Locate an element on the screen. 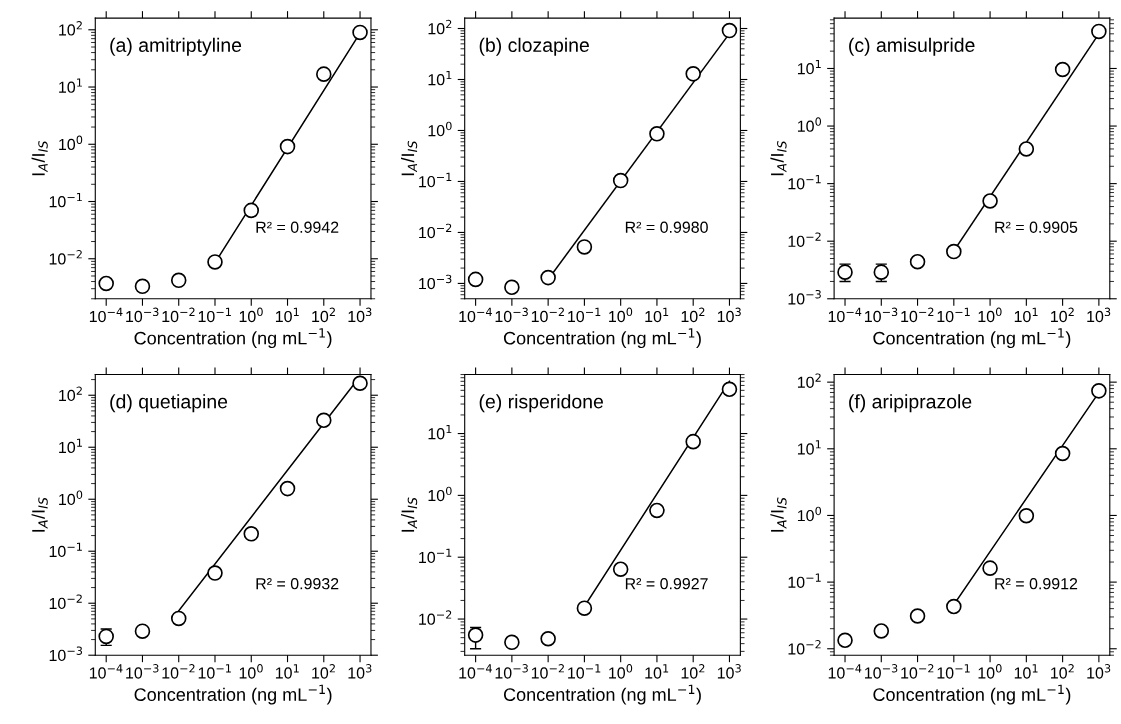 This screenshot has height=724, width=1121. annotation: R² = 0.9980 is located at coordinates (666, 227).